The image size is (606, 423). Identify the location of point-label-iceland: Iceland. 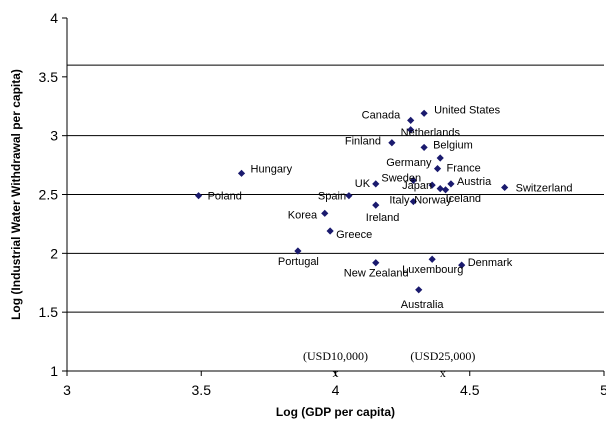
(463, 199).